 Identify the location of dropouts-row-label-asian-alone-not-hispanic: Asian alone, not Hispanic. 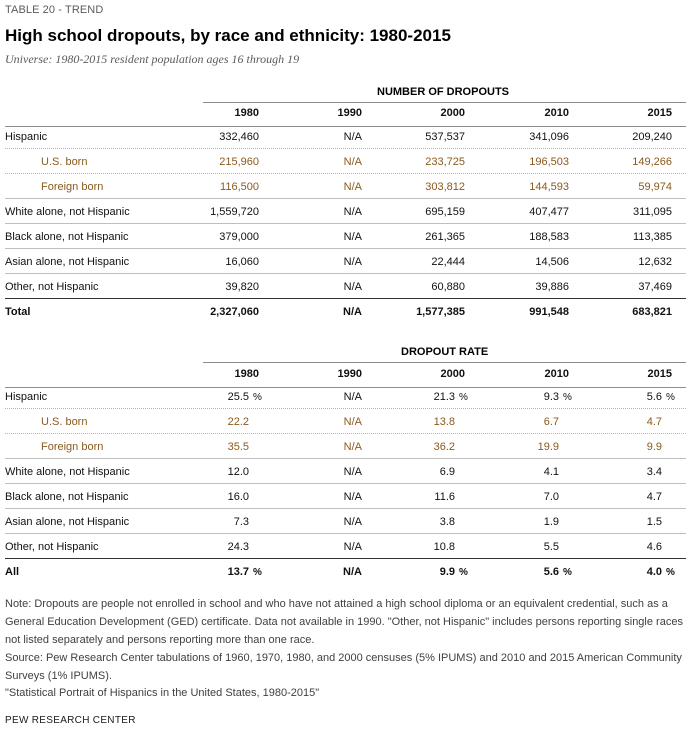
(67, 262).